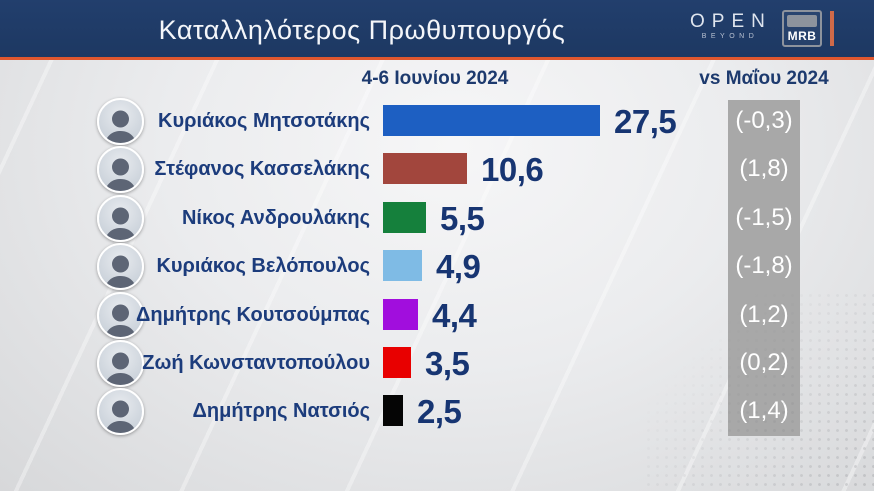  Describe the element at coordinates (802, 28) in the screenshot. I see `mrb-logo: MRB` at that location.